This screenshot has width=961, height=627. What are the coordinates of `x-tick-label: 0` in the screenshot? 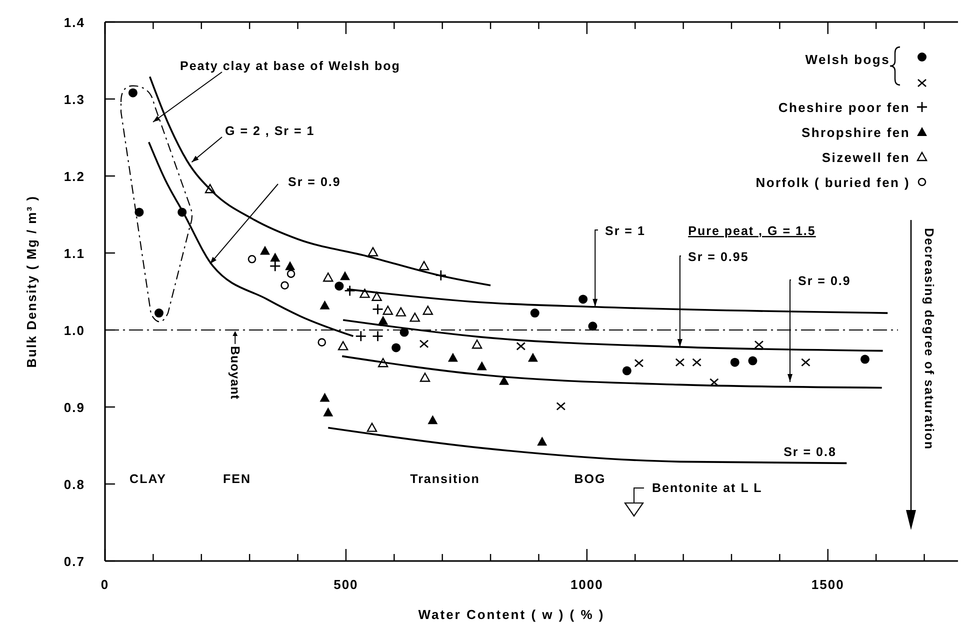 It's located at (105, 584).